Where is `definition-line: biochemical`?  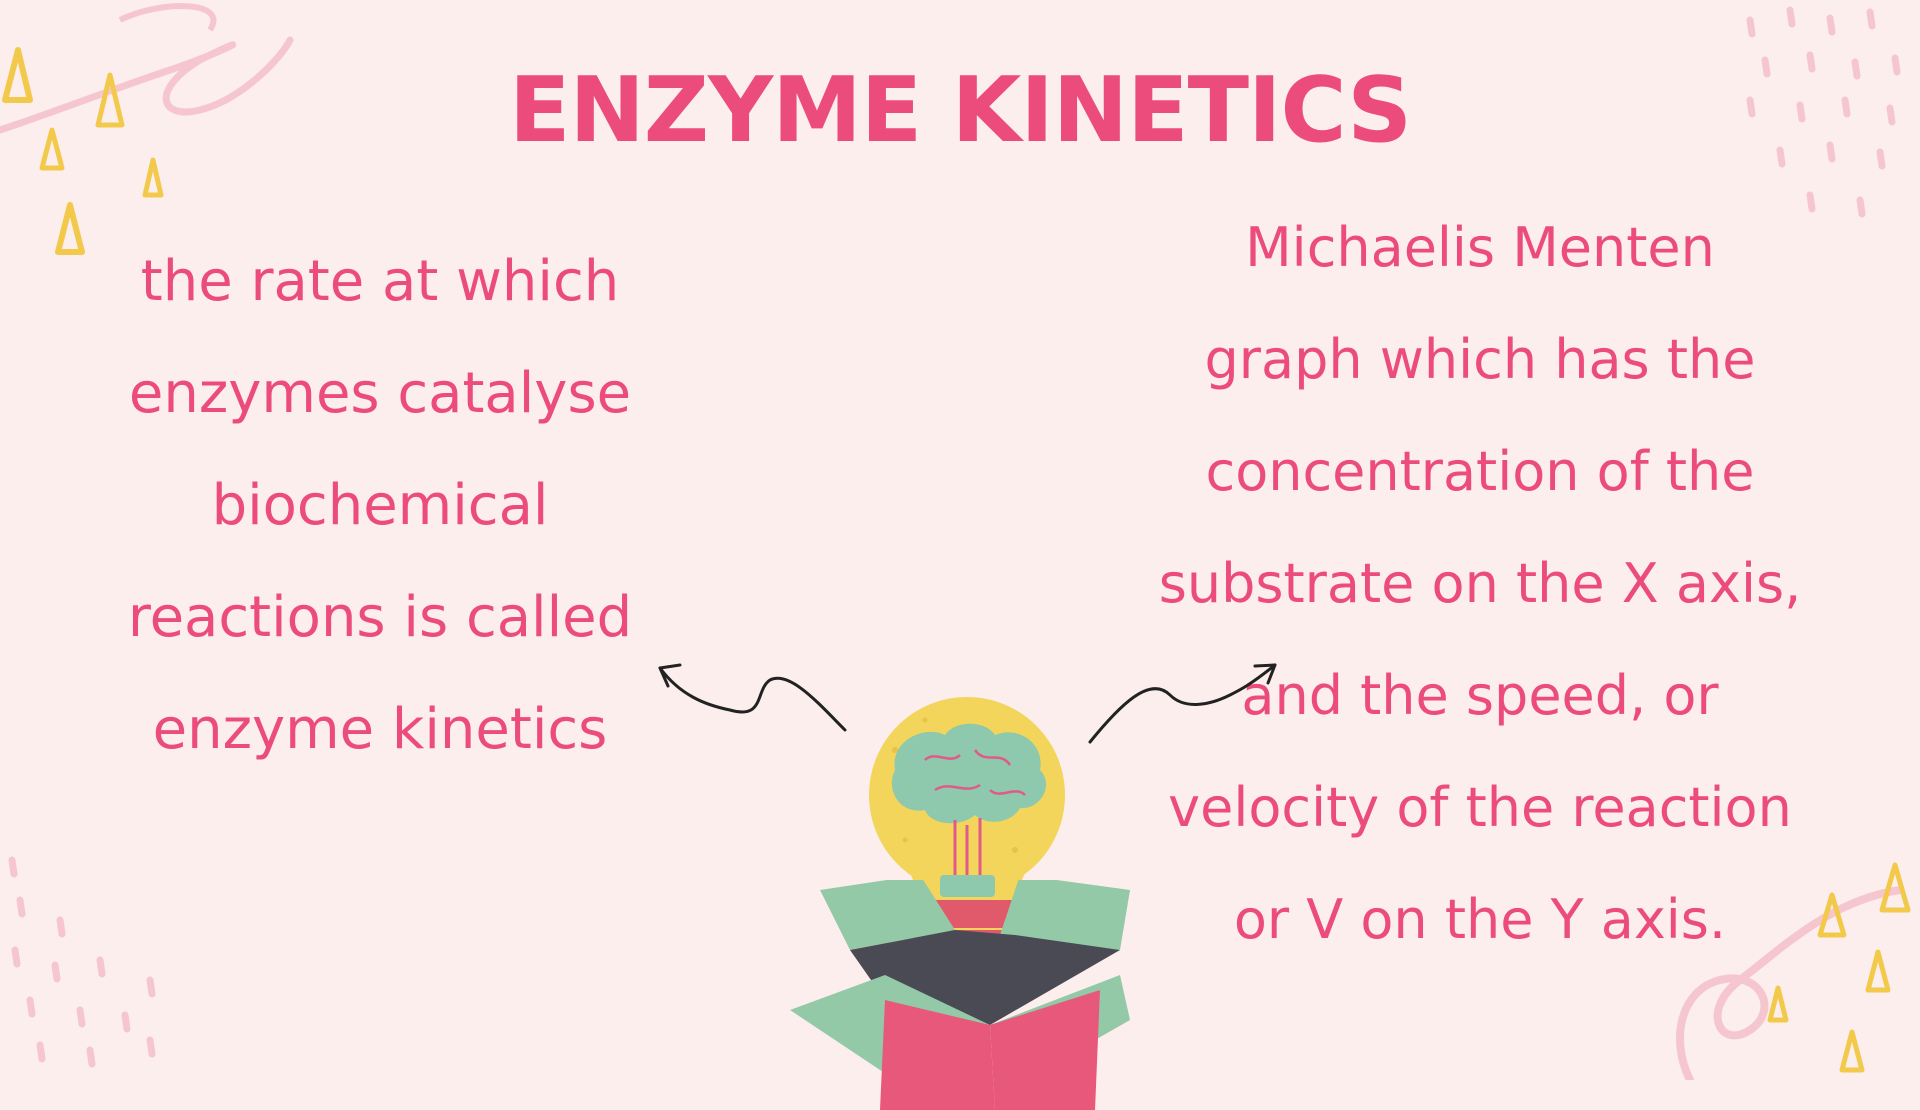 definition-line: biochemical is located at coordinates (380, 505).